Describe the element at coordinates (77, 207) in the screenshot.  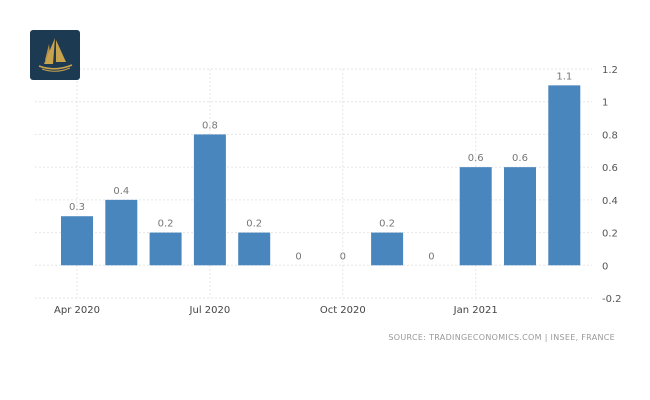
I see `data-label: 0.3` at that location.